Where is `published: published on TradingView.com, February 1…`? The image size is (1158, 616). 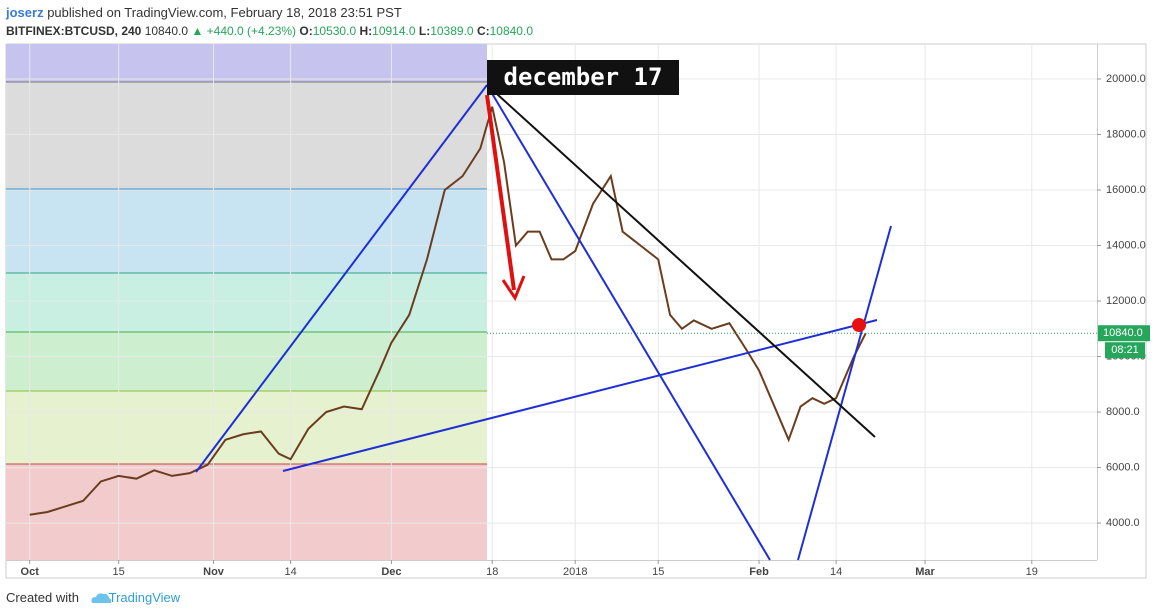
published: published on TradingView.com, February 1… is located at coordinates (224, 12).